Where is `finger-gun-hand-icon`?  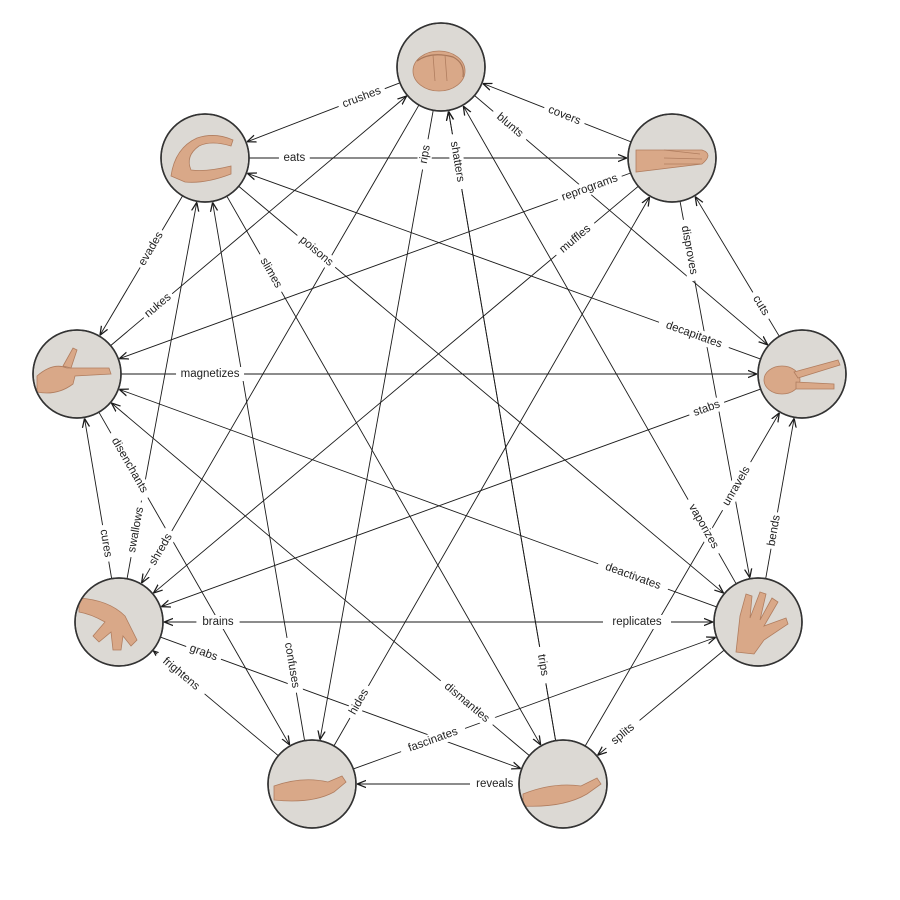 finger-gun-hand-icon is located at coordinates (74, 370).